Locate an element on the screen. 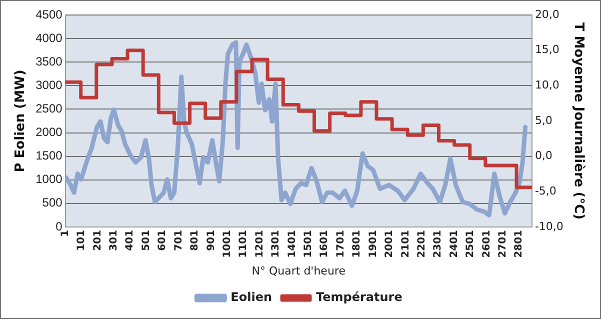  y-axis-title: P Eolien (MW) is located at coordinates (20, 121).